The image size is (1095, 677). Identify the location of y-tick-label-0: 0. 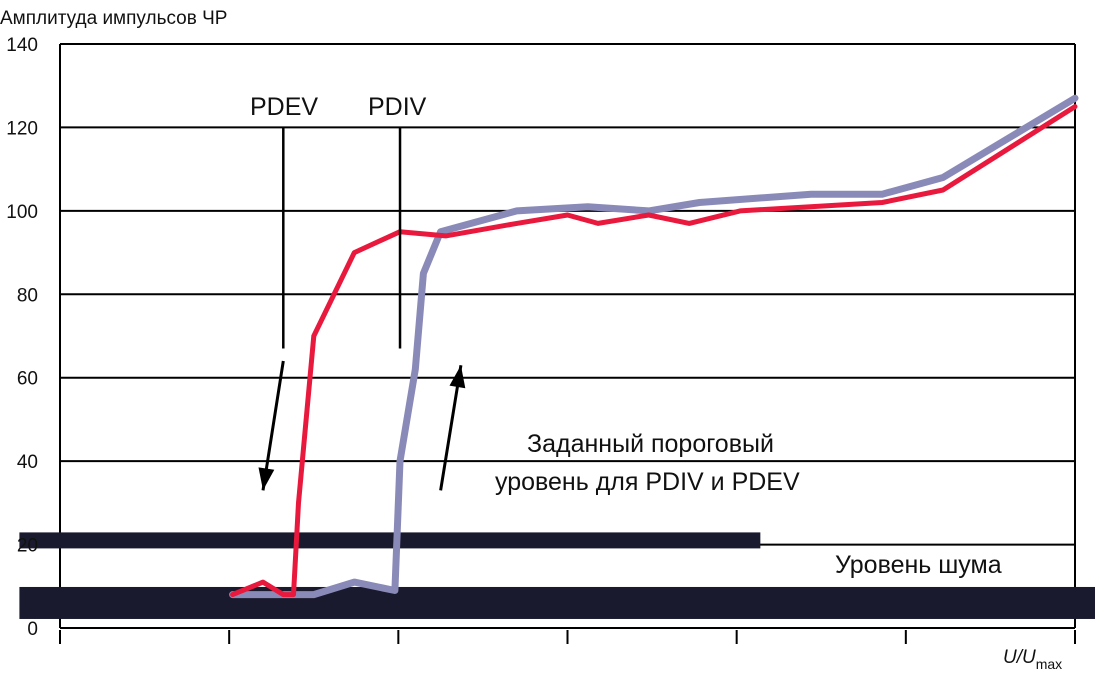
(32, 629).